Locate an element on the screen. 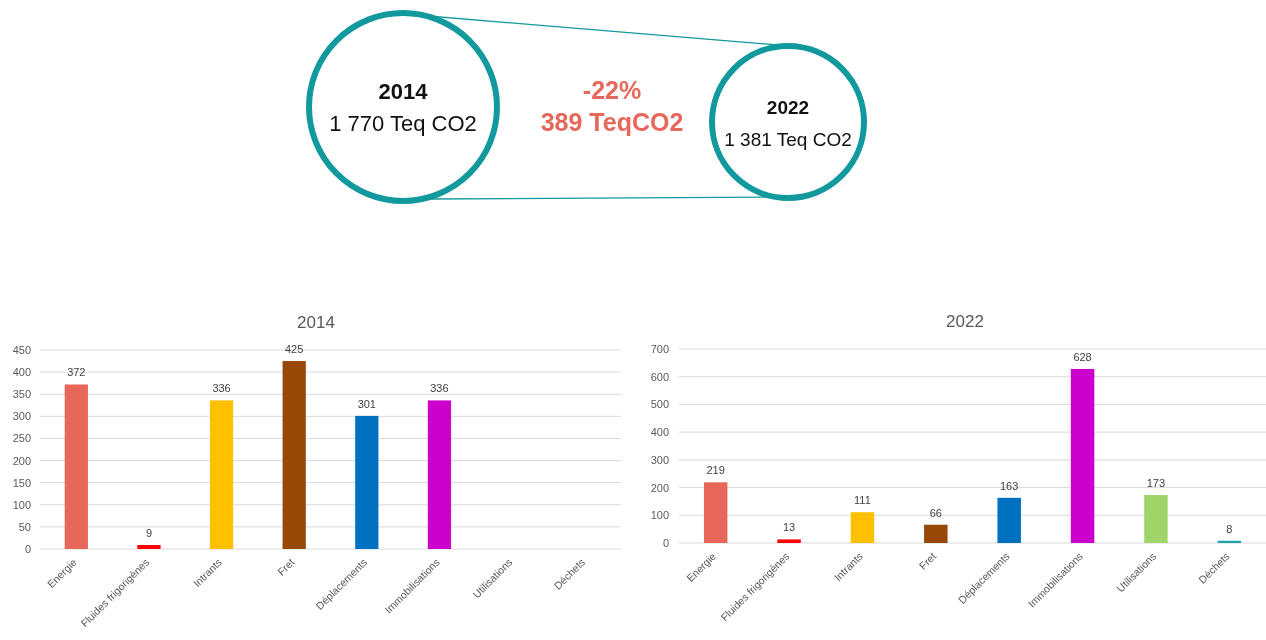  text: -22% is located at coordinates (612, 90).